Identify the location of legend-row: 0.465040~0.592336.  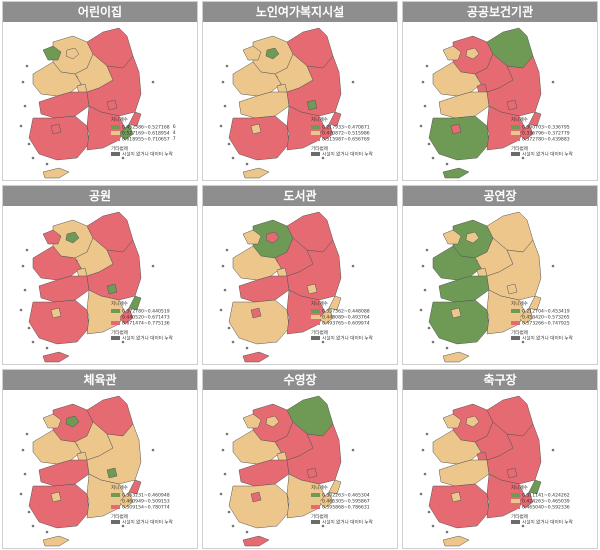
(554, 507).